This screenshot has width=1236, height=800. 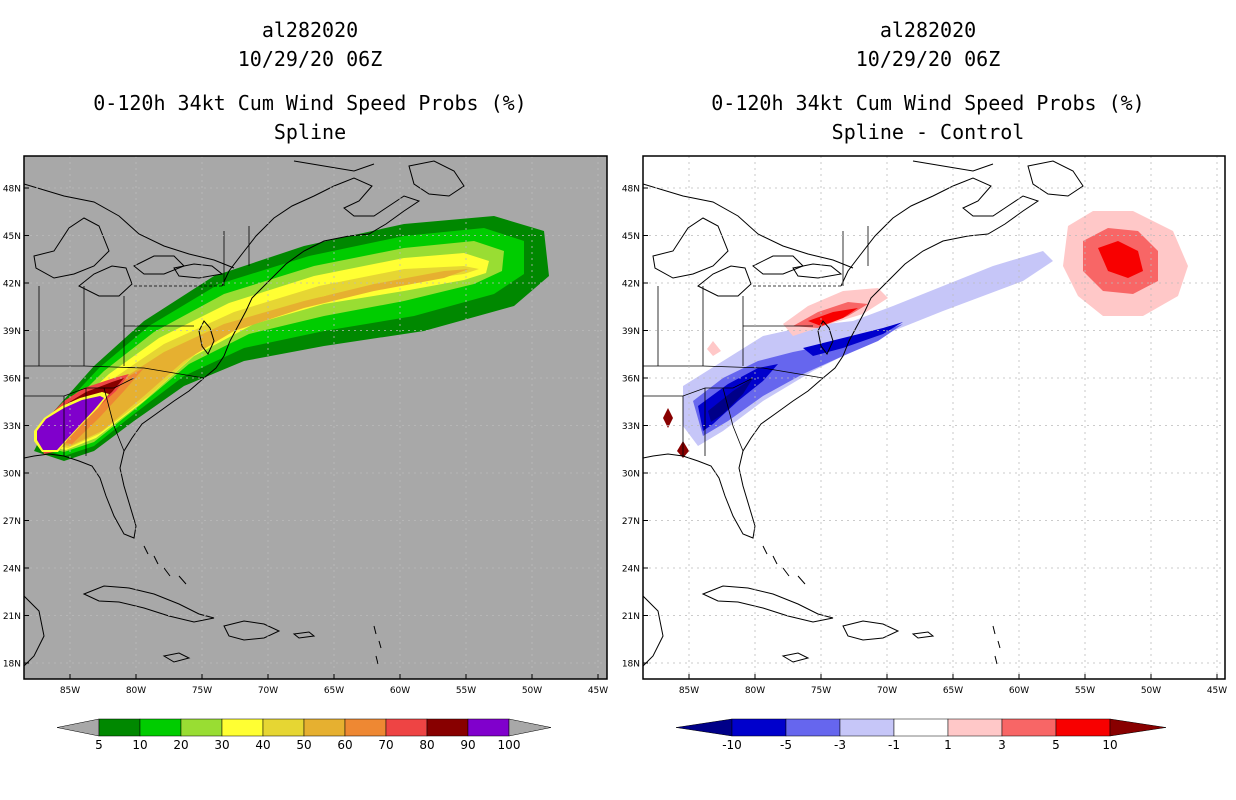 I want to click on colorbar-label: 1, so click(x=948, y=745).